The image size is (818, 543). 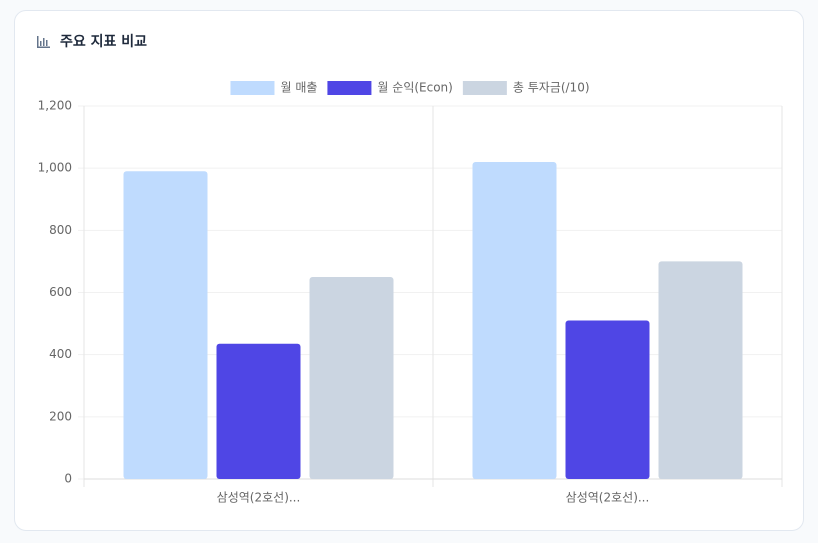 What do you see at coordinates (298, 88) in the screenshot?
I see `legend-label: 월 매출` at bounding box center [298, 88].